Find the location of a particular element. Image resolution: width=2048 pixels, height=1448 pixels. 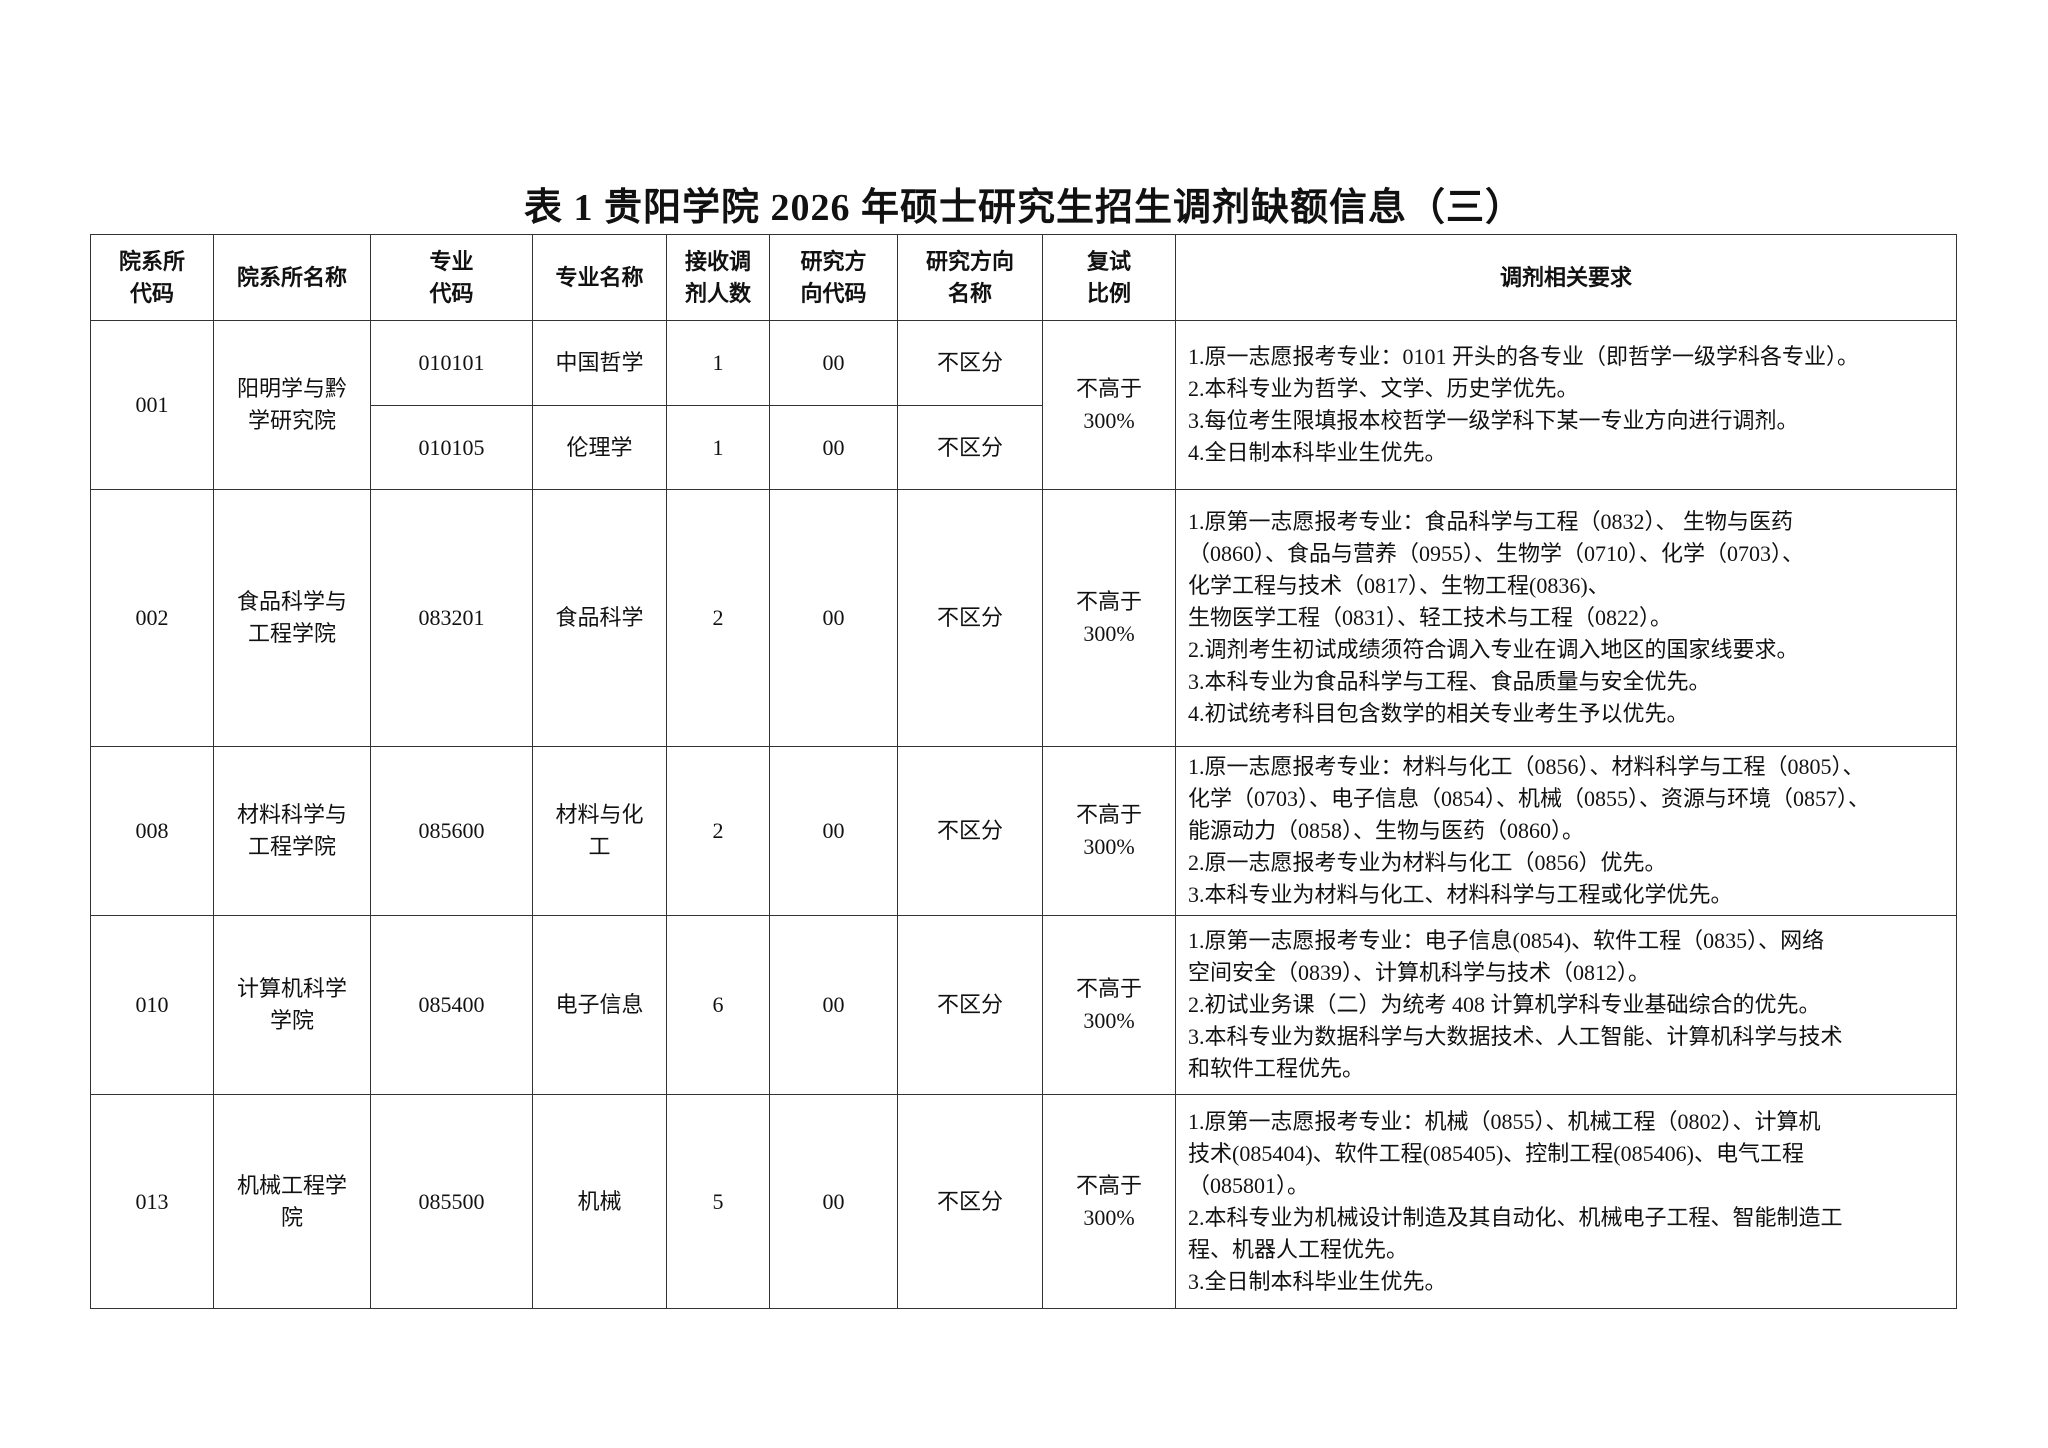

major-code-cell: 083201 is located at coordinates (451, 618).